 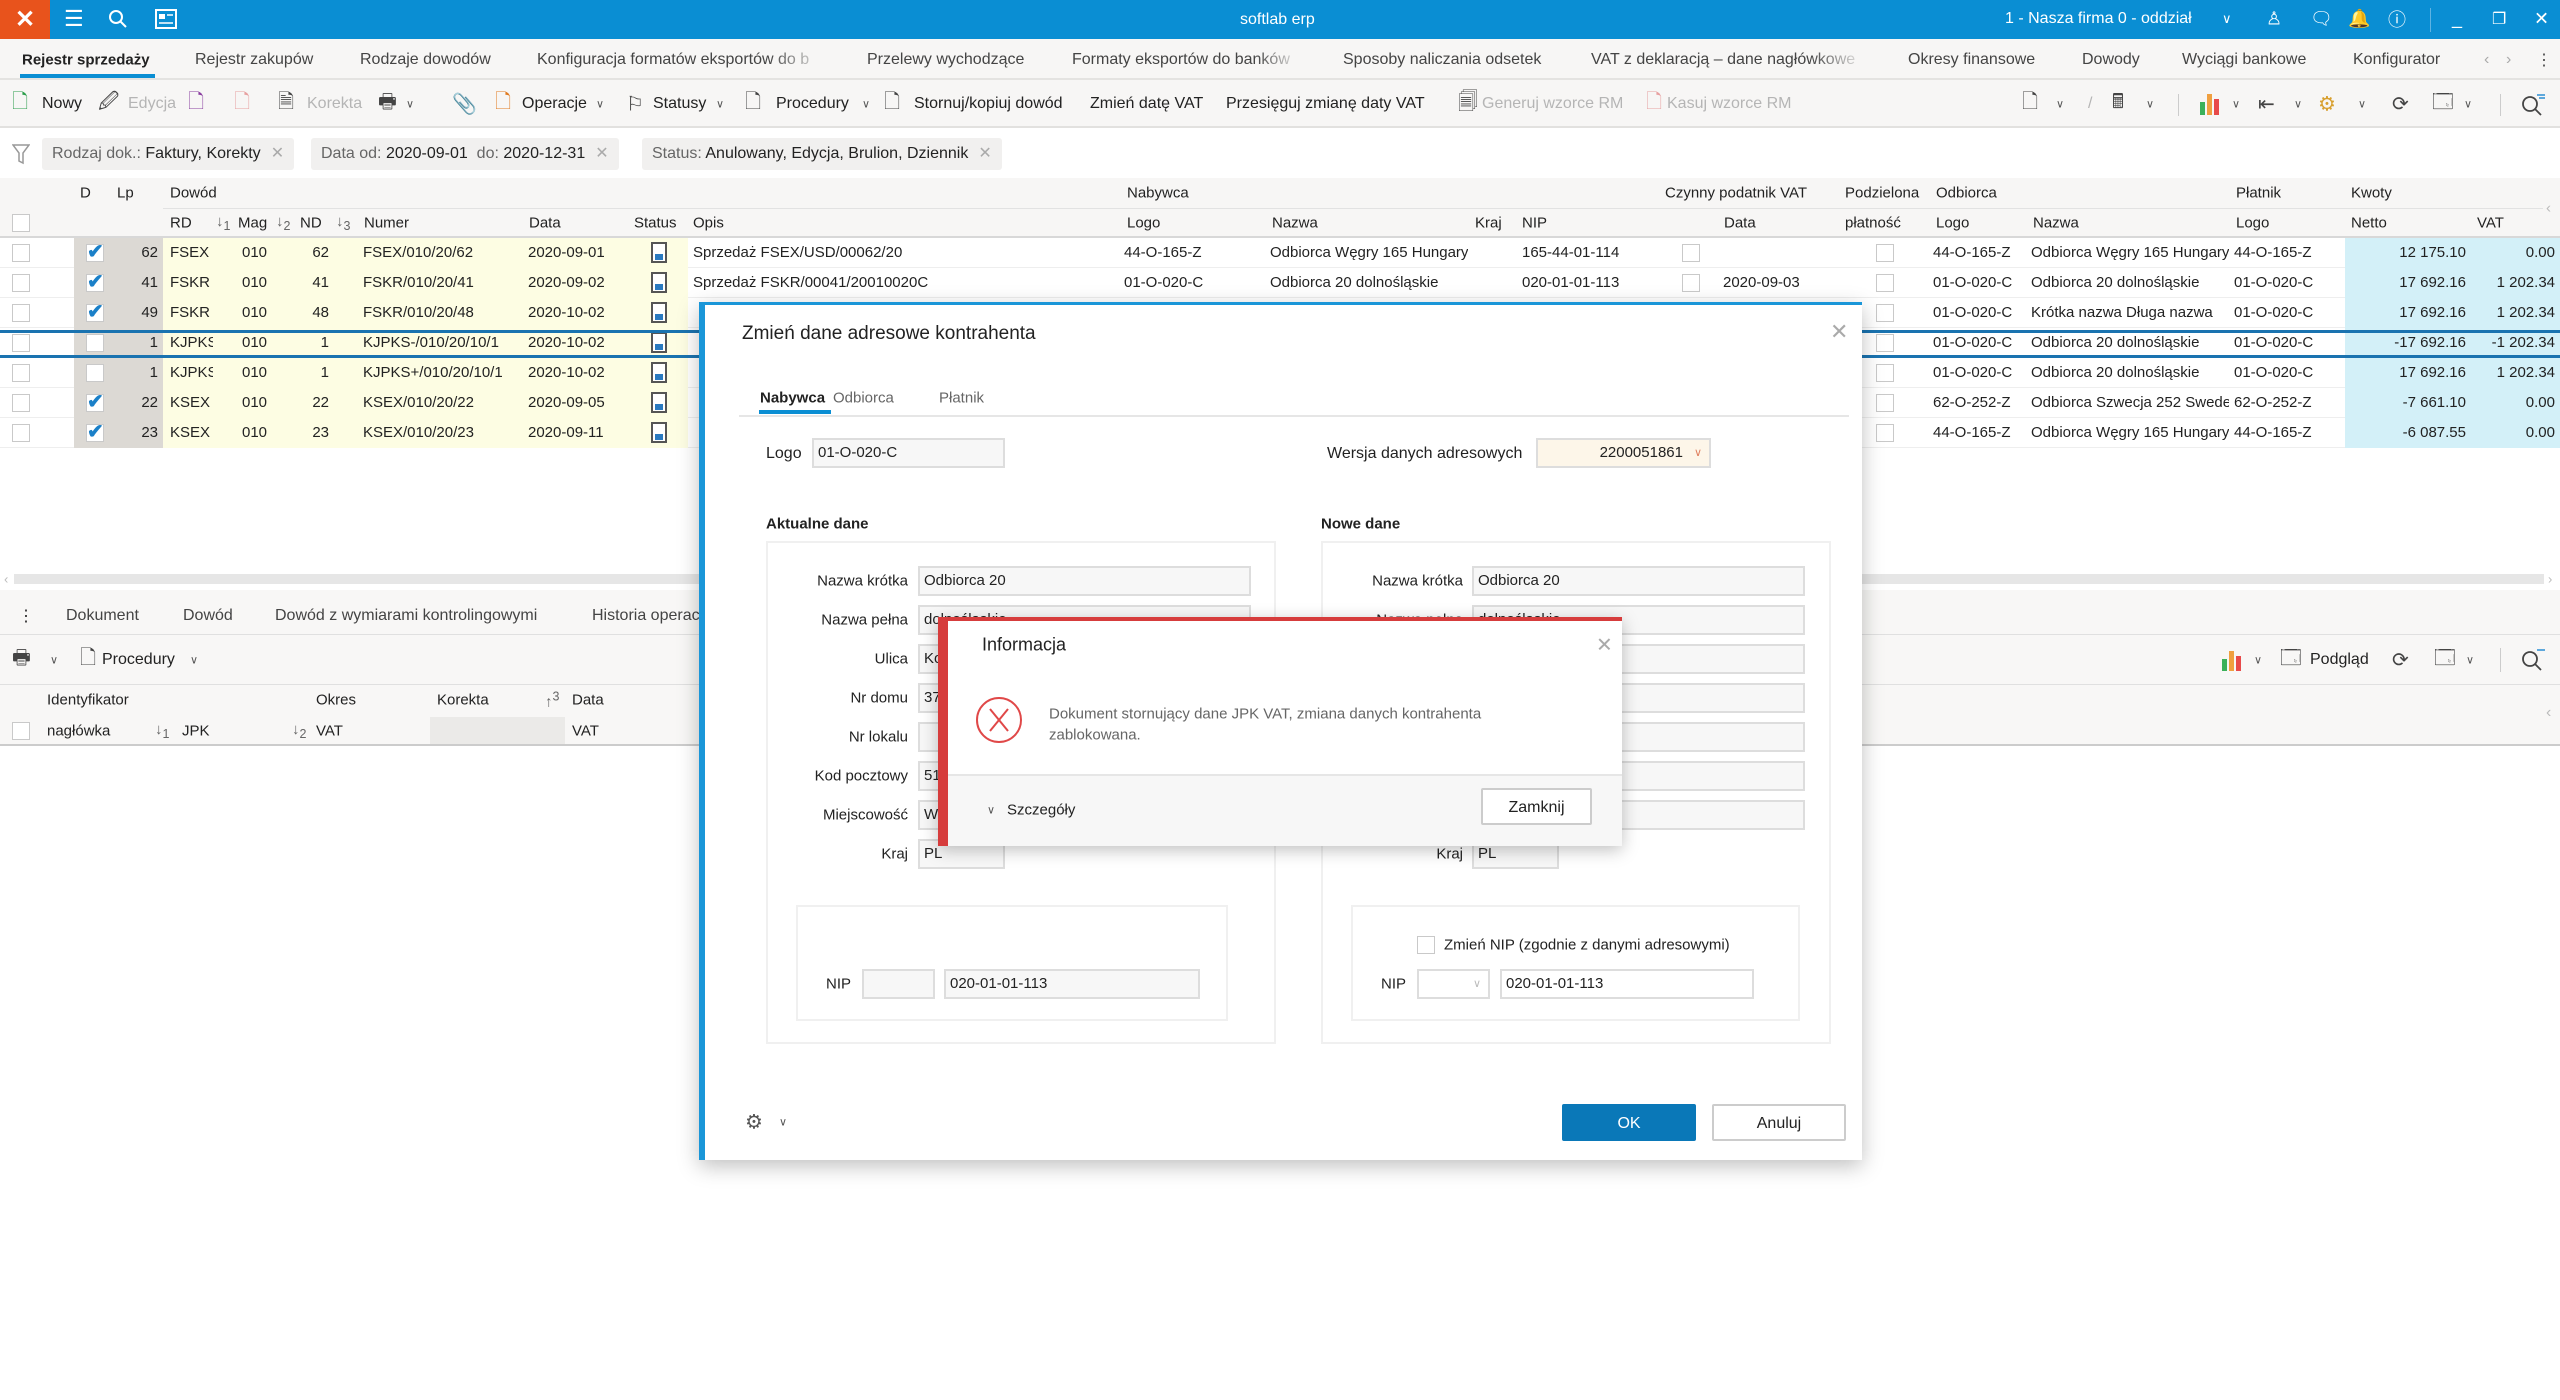 What do you see at coordinates (26, 616) in the screenshot?
I see `bottom-more-icon: ⋮` at bounding box center [26, 616].